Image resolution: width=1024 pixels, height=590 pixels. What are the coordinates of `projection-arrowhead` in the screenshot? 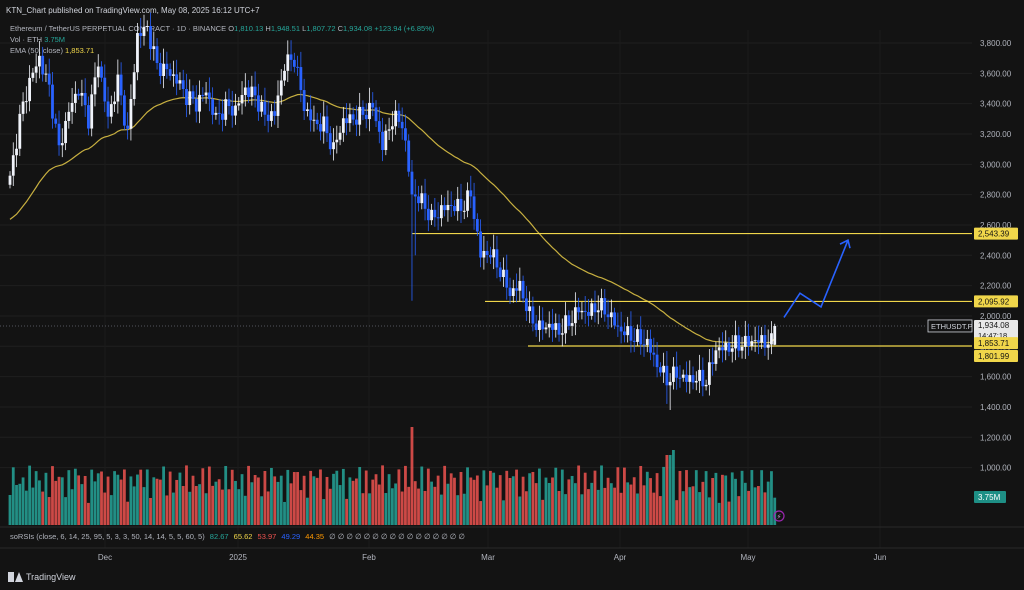 It's located at (845, 243).